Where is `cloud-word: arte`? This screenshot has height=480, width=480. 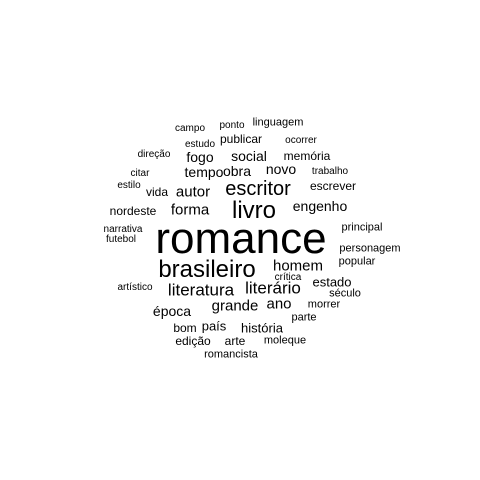
cloud-word: arte is located at coordinates (235, 341).